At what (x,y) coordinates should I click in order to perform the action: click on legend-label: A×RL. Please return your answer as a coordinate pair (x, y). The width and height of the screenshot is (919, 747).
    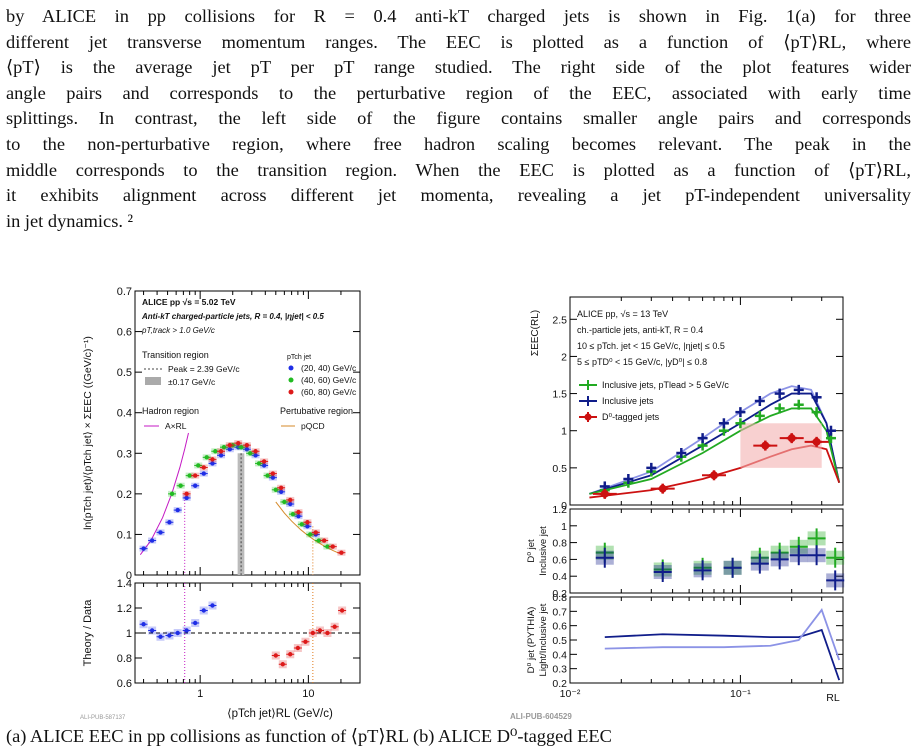
    Looking at the image, I should click on (176, 426).